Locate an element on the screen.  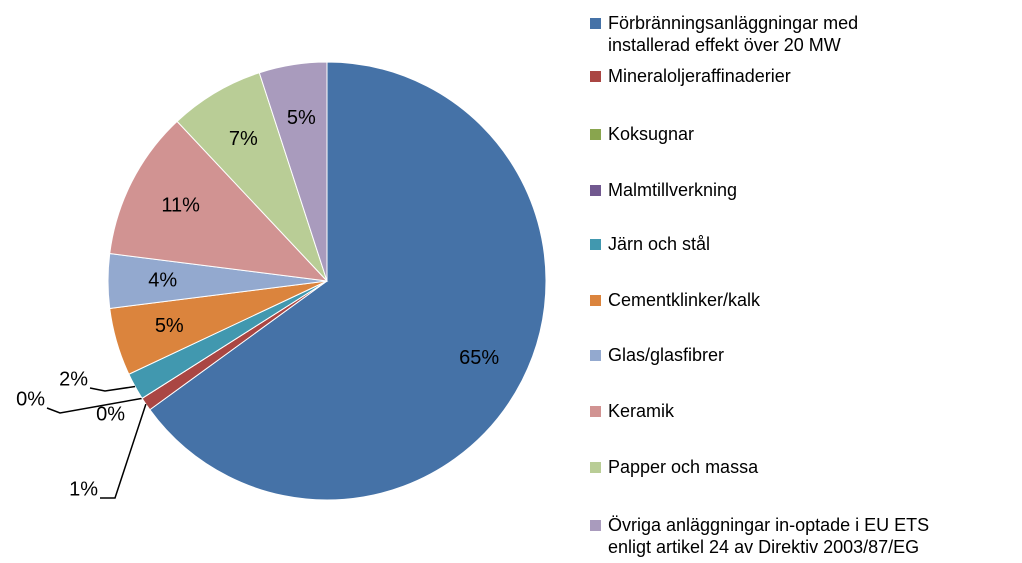
legend-item: Malmtillverkning is located at coordinates (663, 190).